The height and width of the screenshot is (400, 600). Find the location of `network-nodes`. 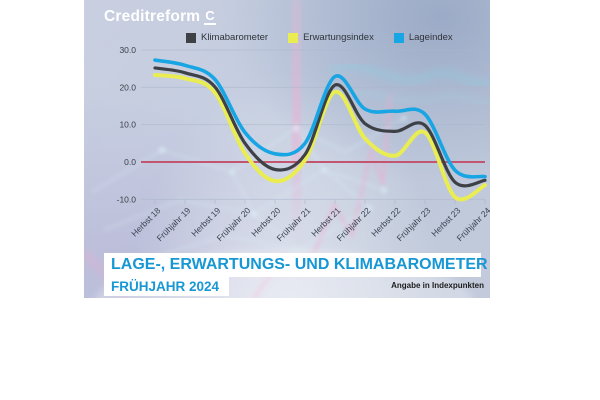

network-nodes is located at coordinates (283, 166).